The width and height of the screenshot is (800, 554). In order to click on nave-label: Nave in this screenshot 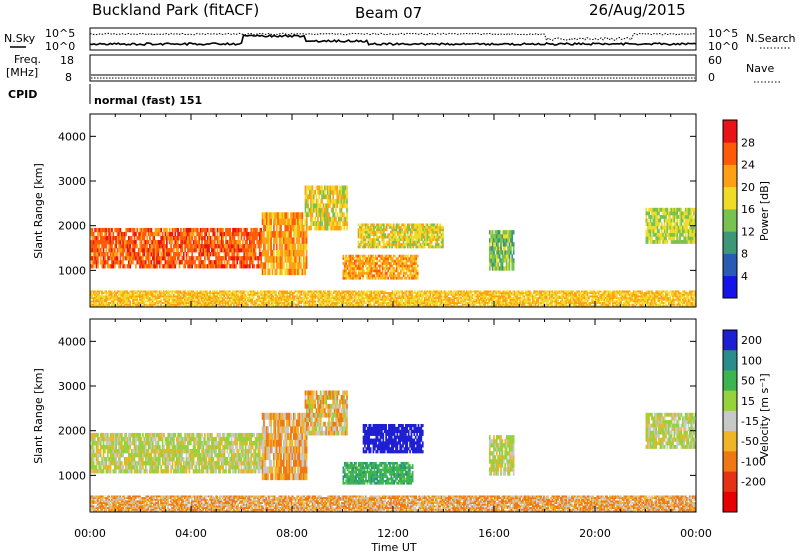, I will do `click(760, 68)`.